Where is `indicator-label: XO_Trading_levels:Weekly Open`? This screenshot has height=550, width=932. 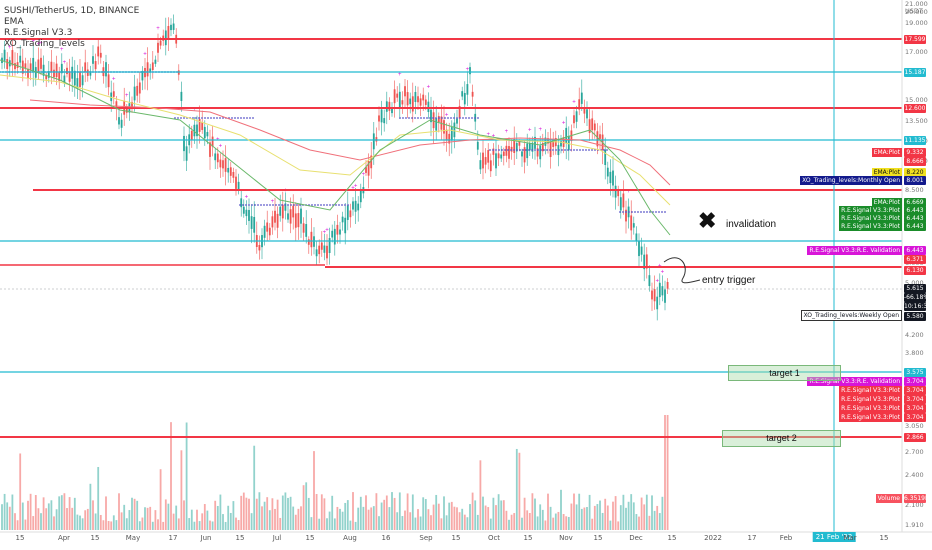 indicator-label: XO_Trading_levels:Weekly Open is located at coordinates (851, 315).